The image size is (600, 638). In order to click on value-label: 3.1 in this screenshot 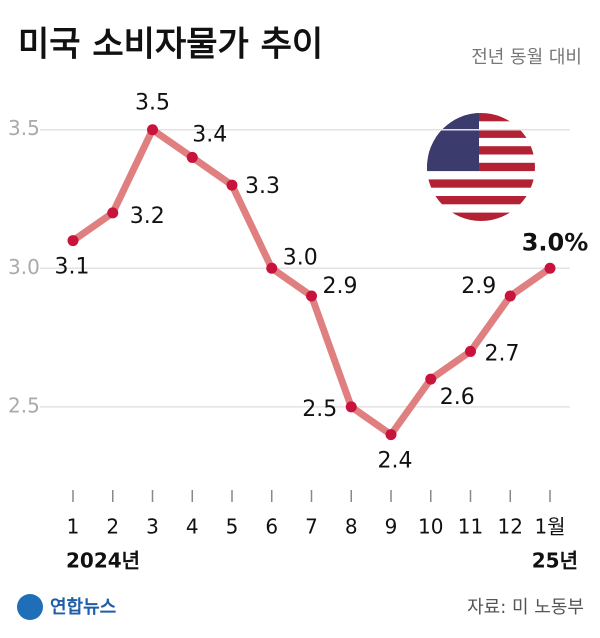, I will do `click(72, 267)`.